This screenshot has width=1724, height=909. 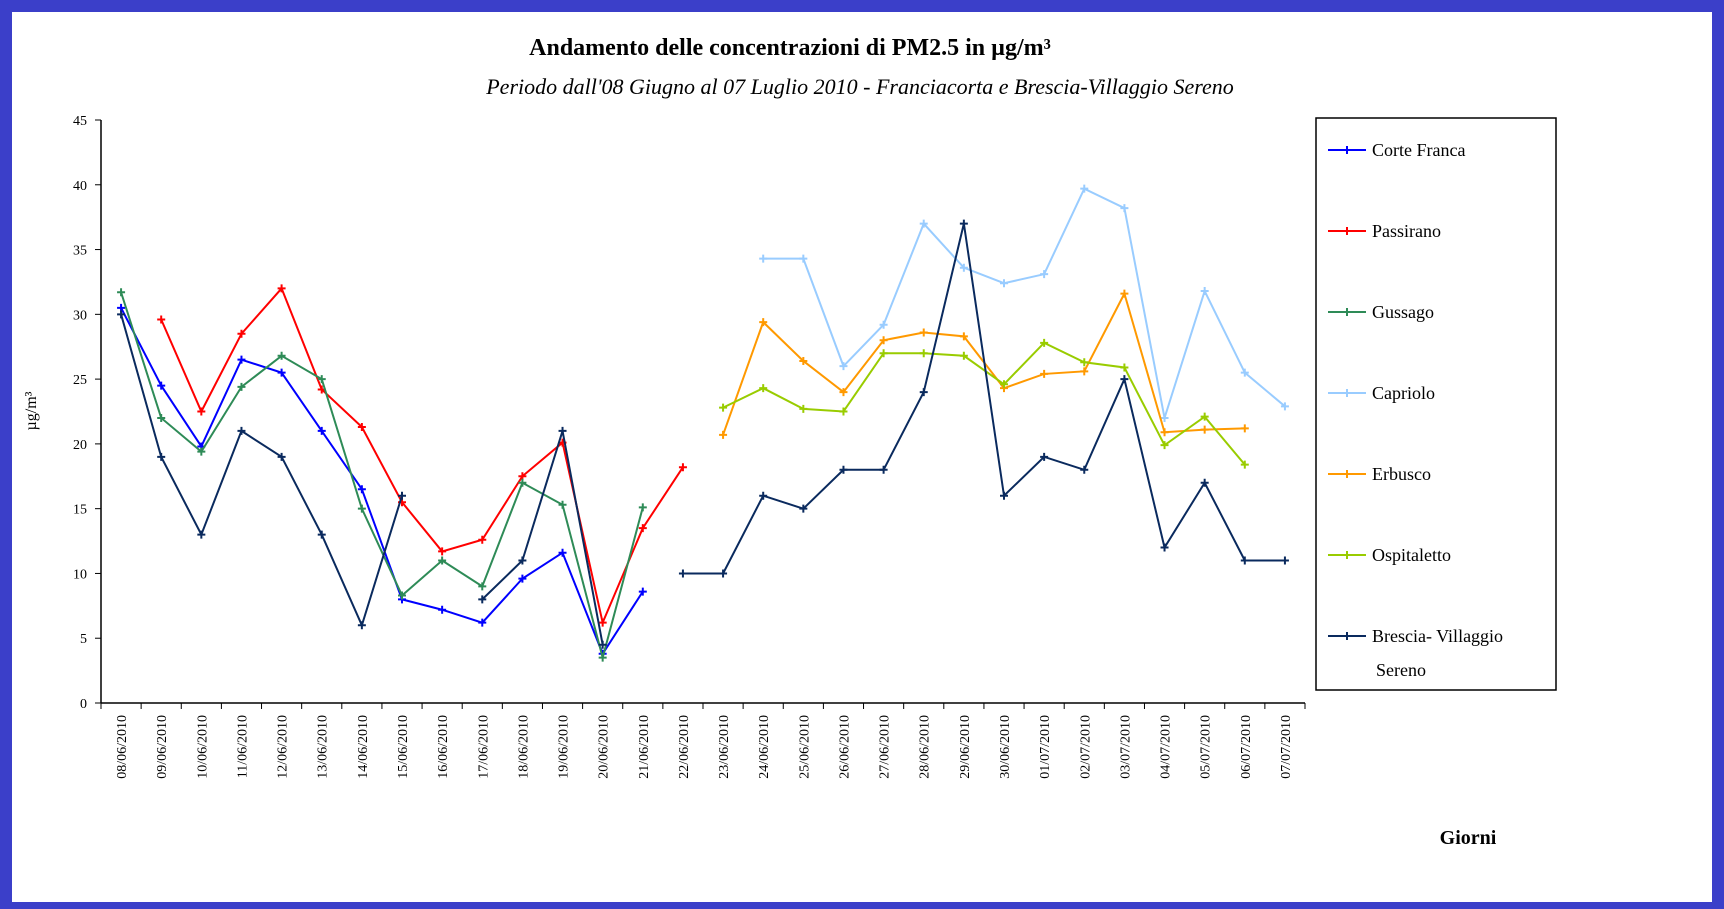 I want to click on x-tick-label: 23/06/2010, so click(x=724, y=747).